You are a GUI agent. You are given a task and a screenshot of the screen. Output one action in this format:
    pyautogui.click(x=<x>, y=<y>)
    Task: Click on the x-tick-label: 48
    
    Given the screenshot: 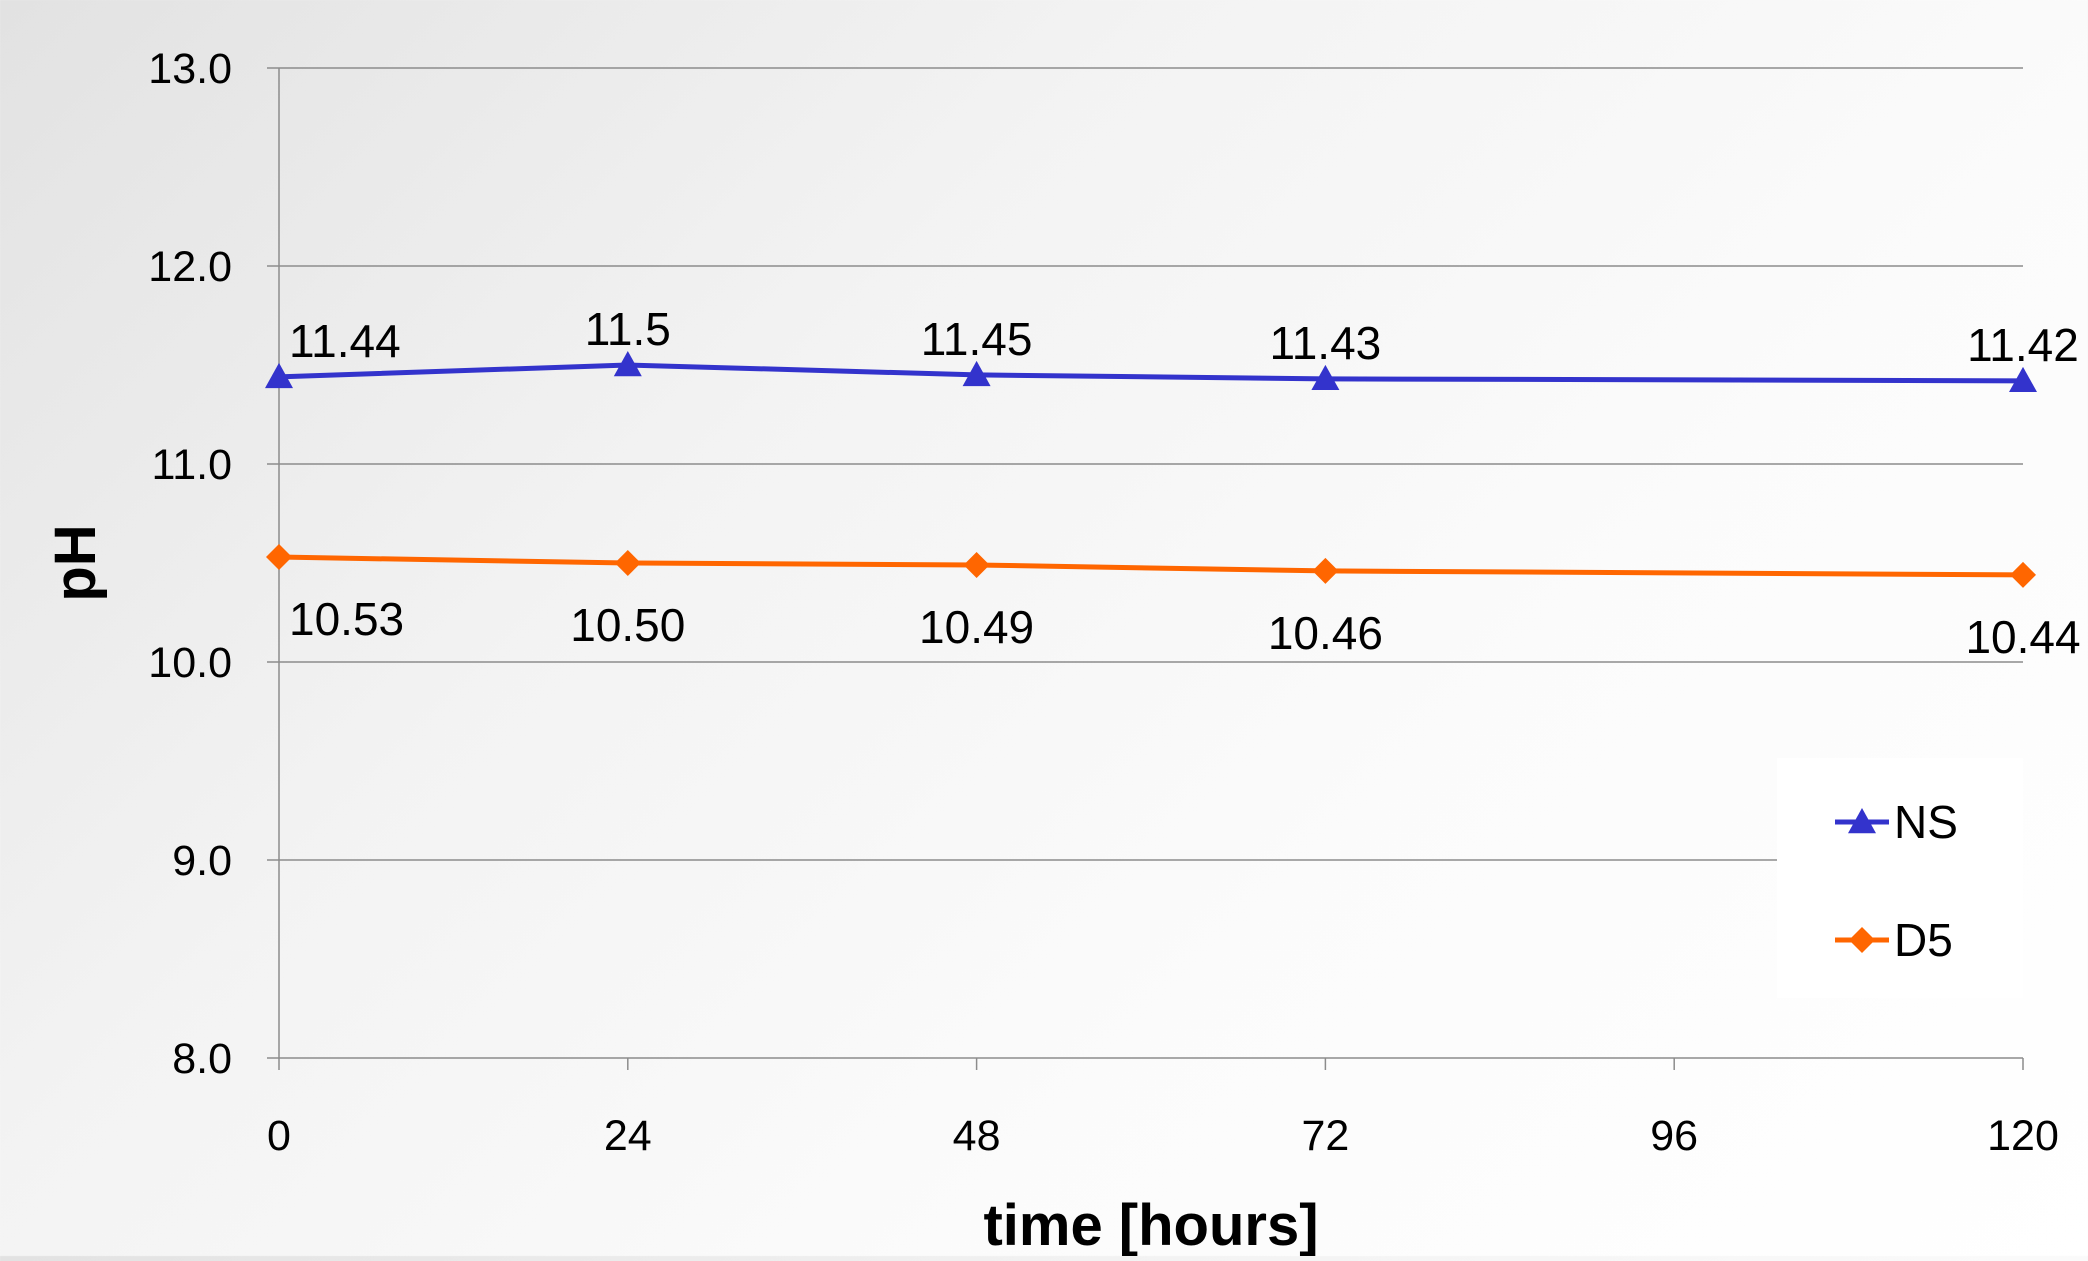 What is the action you would take?
    pyautogui.click(x=977, y=1136)
    